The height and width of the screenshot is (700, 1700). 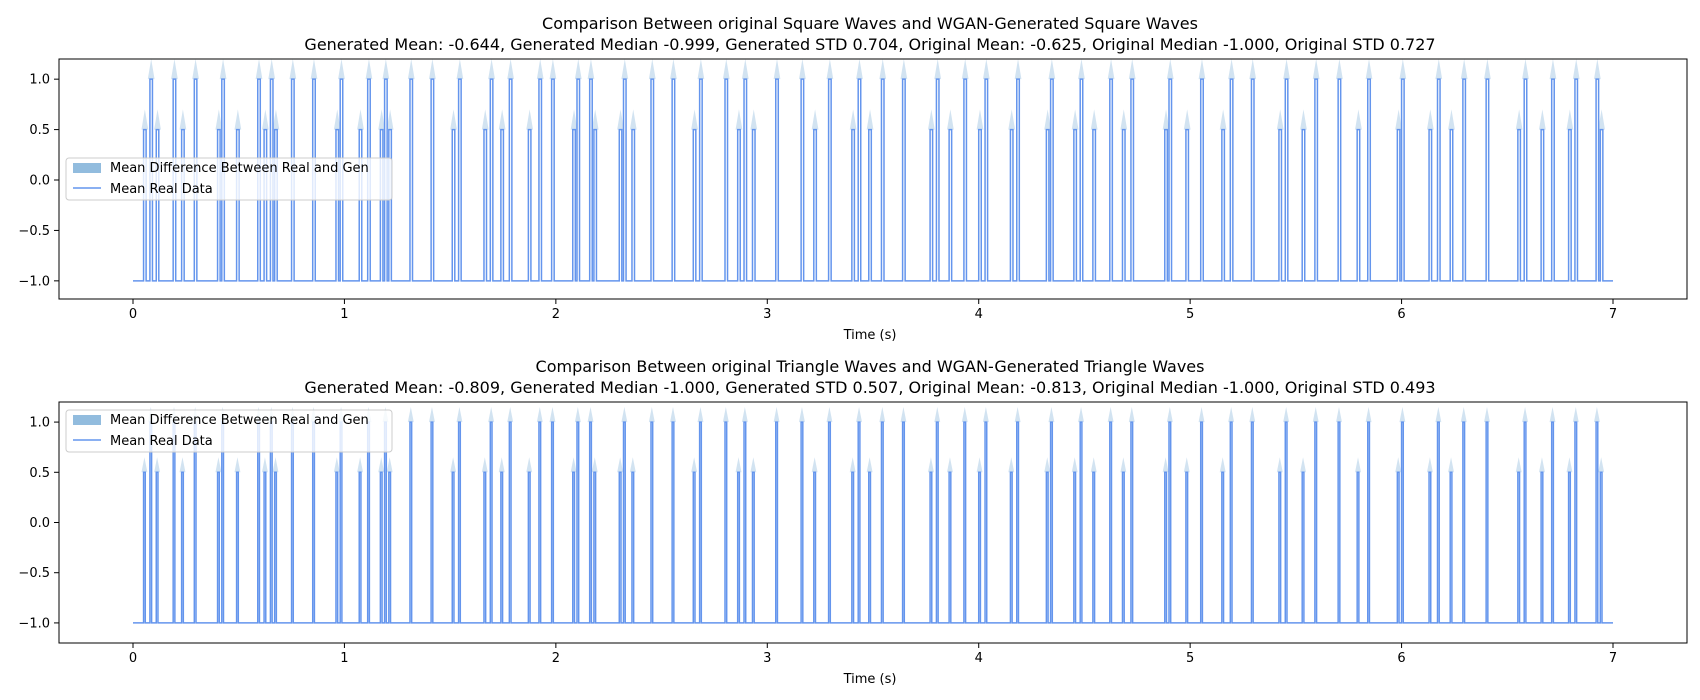 I want to click on x-tick-label: 6, so click(x=1401, y=314).